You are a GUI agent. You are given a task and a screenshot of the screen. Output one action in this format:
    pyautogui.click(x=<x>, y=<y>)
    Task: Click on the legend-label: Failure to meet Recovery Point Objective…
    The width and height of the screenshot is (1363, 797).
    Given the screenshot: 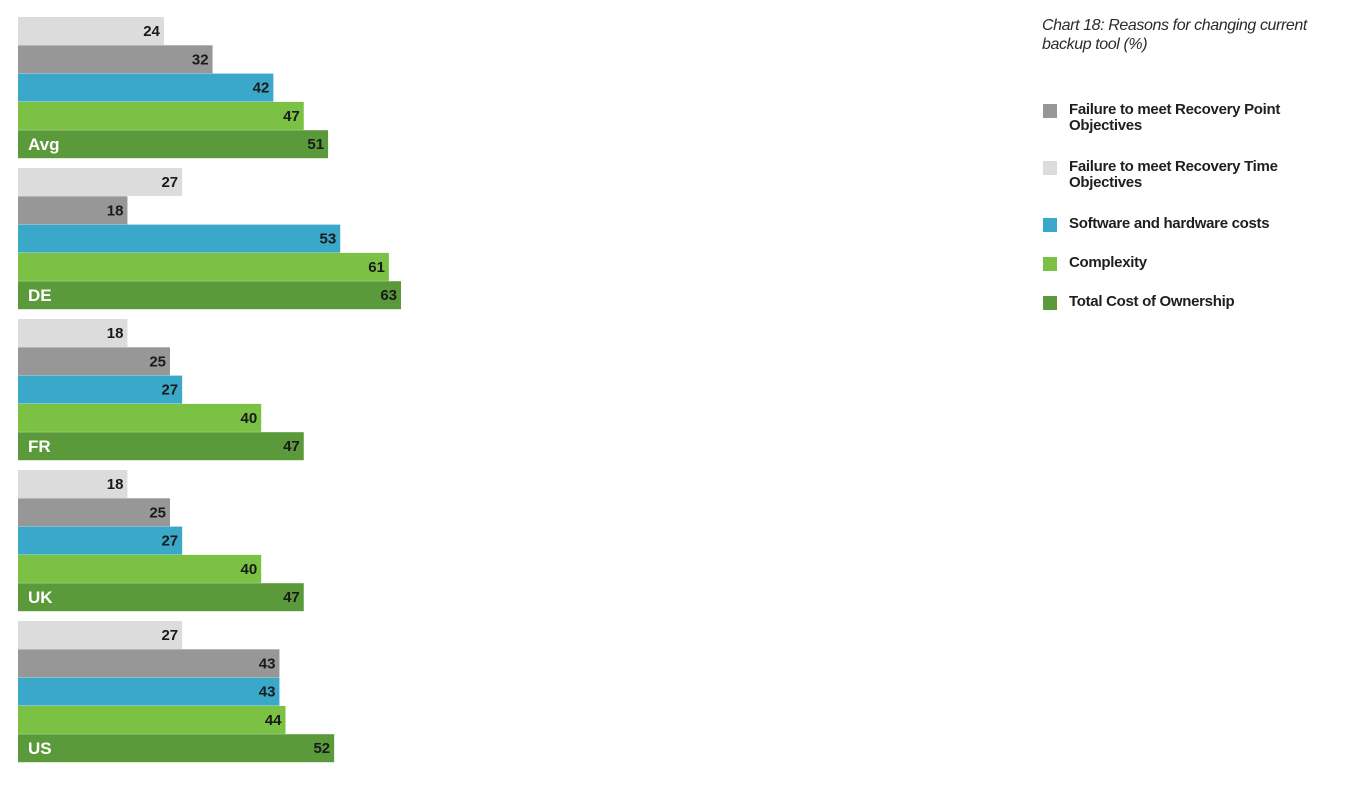 What is the action you would take?
    pyautogui.click(x=1175, y=117)
    